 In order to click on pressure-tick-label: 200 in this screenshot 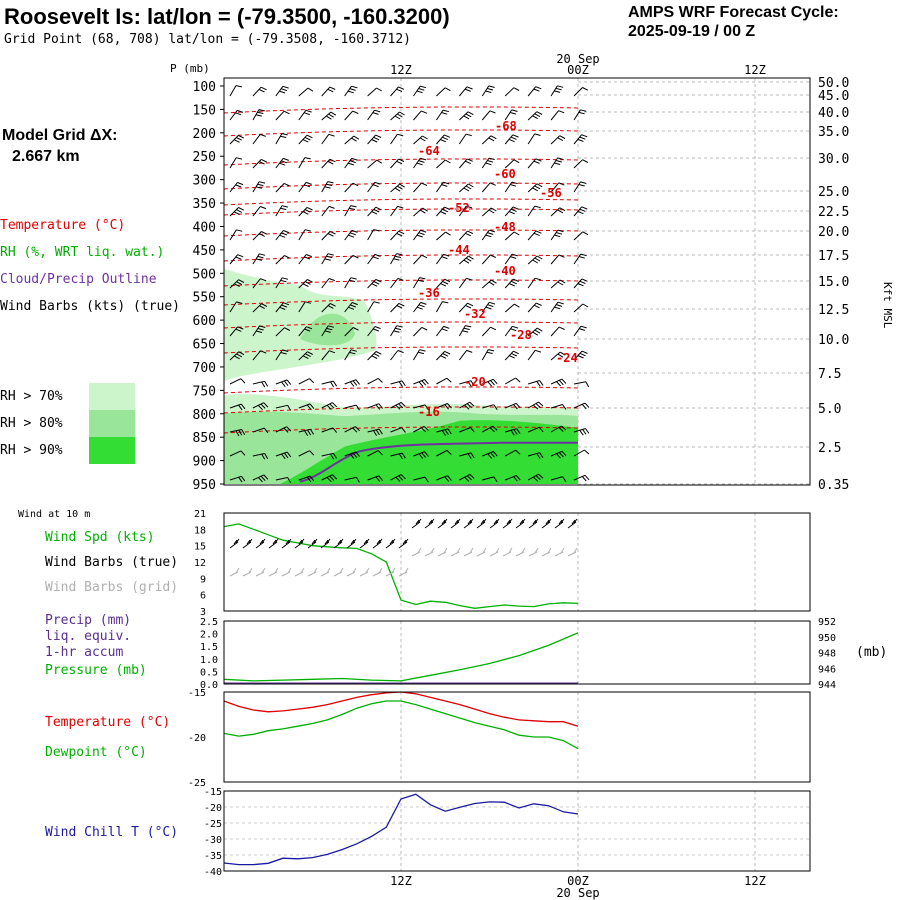, I will do `click(204, 134)`.